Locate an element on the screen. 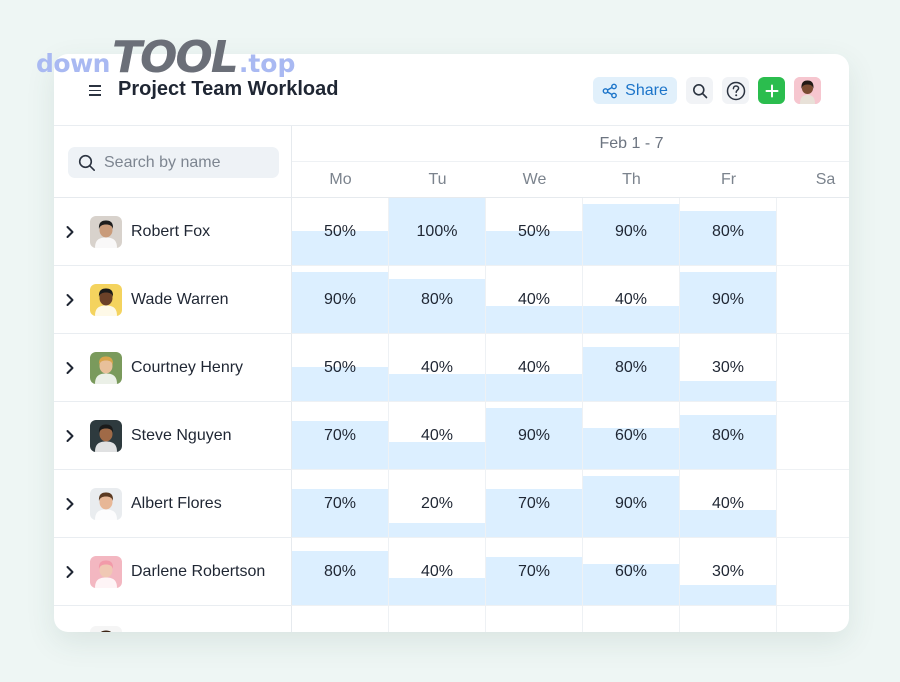 This screenshot has width=900, height=682. person-name: Darlene Robertson is located at coordinates (198, 571).